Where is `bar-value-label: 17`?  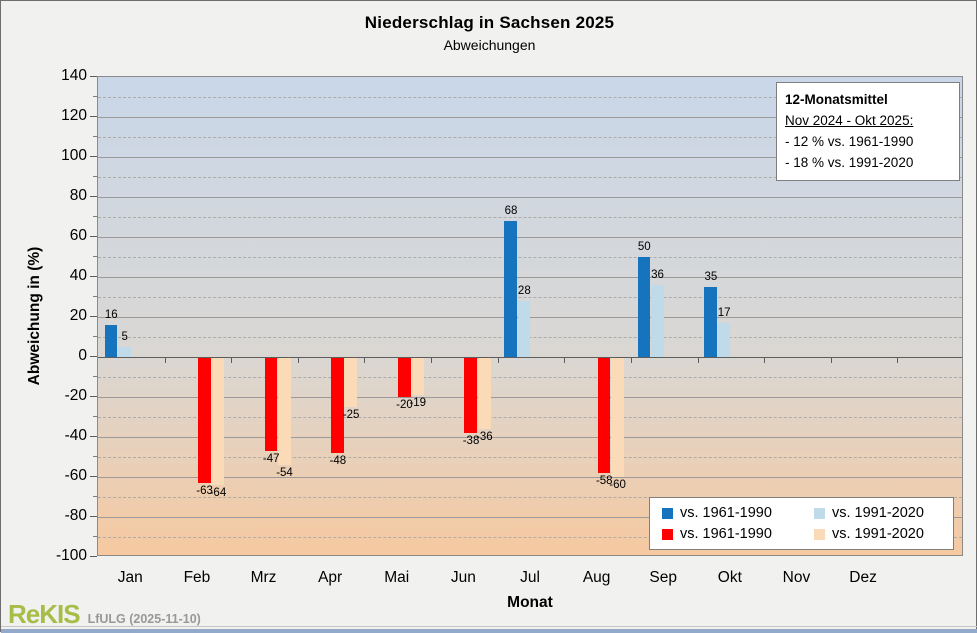
bar-value-label: 17 is located at coordinates (724, 313).